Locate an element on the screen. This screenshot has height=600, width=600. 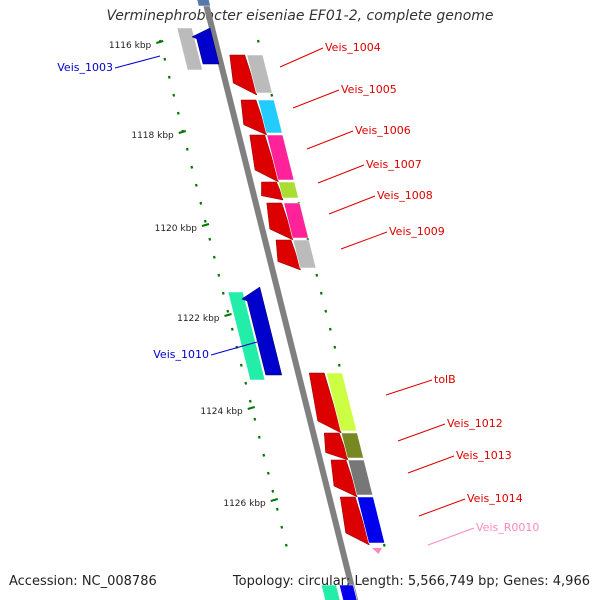
scale-label-5: 1126 kbp is located at coordinates (244, 504).